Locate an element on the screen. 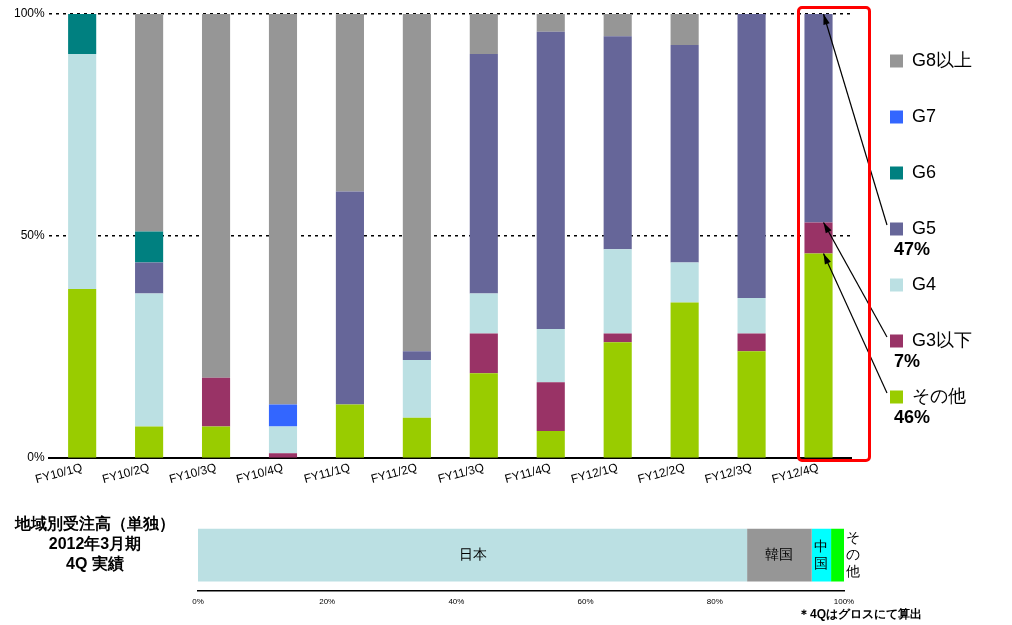 The height and width of the screenshot is (625, 1012). x-tick-label: FY11/1Q is located at coordinates (327, 473).